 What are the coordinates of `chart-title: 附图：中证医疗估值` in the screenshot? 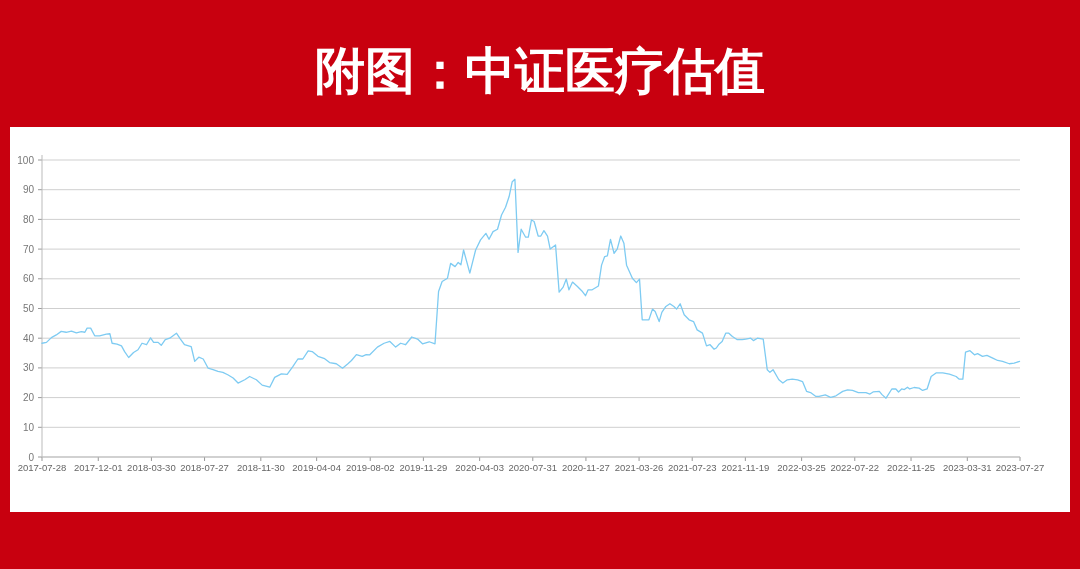 It's located at (540, 71).